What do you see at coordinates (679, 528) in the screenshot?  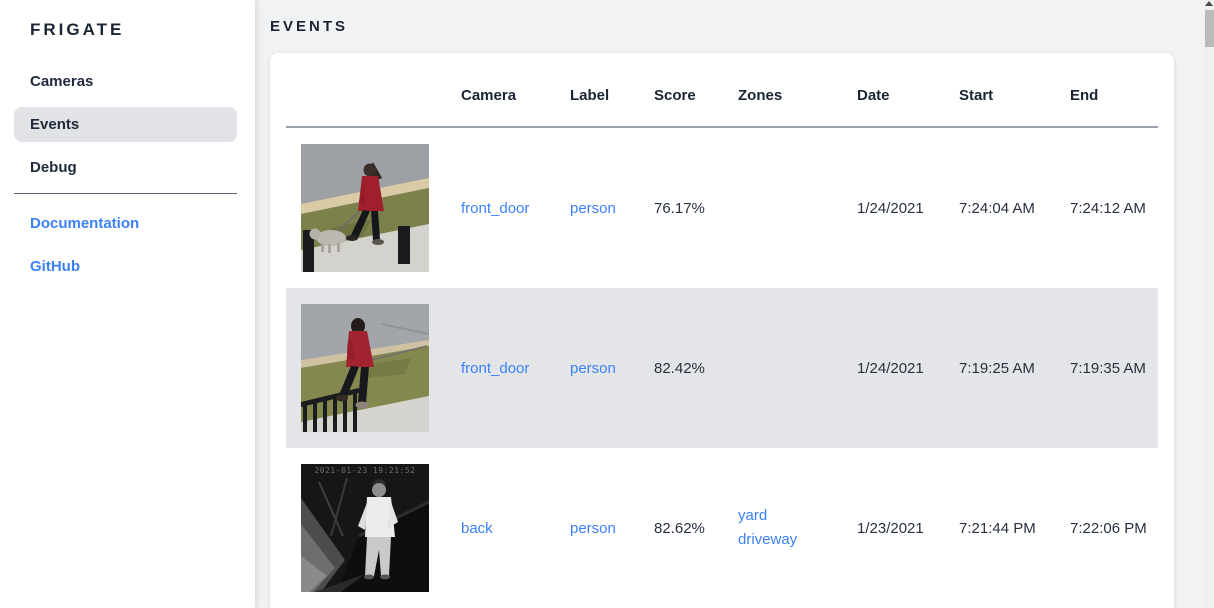 I see `score-value: 82.62%` at bounding box center [679, 528].